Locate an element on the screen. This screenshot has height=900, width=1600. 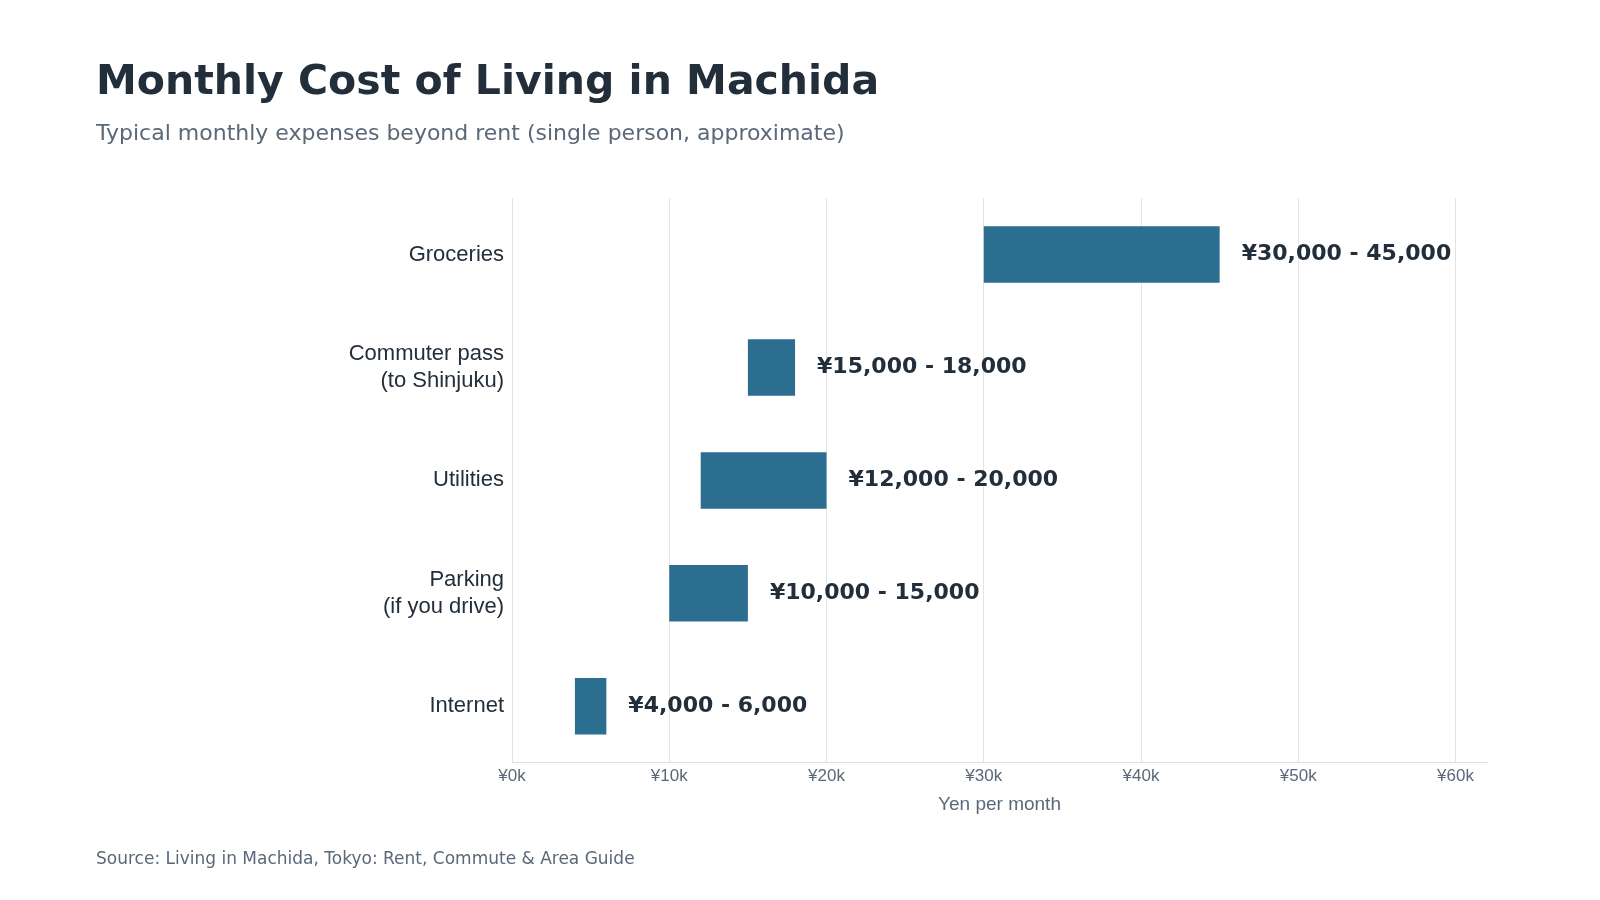
annotation: ¥10,000 - 15,000 is located at coordinates (874, 592).